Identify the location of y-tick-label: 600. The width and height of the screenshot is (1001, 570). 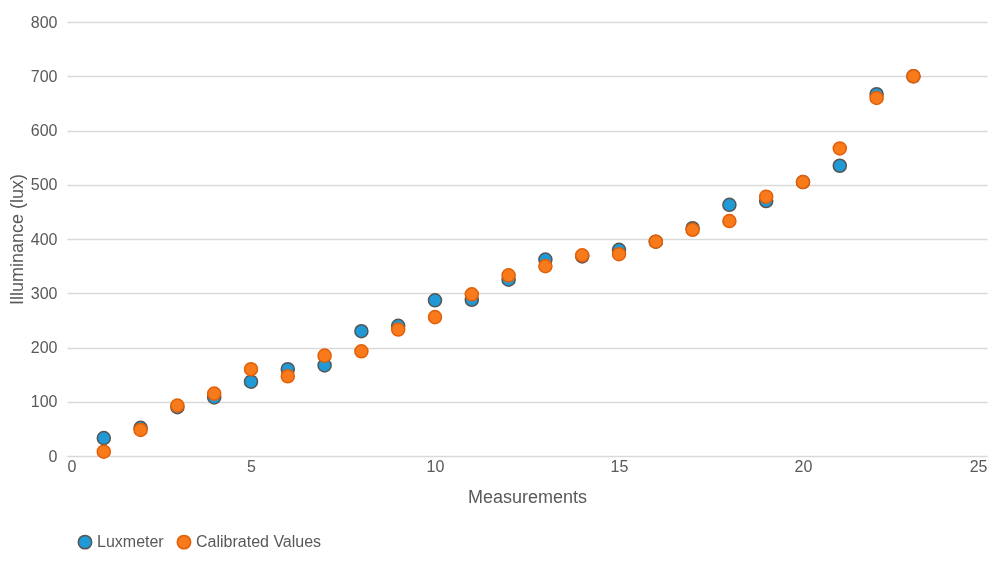
(44, 130).